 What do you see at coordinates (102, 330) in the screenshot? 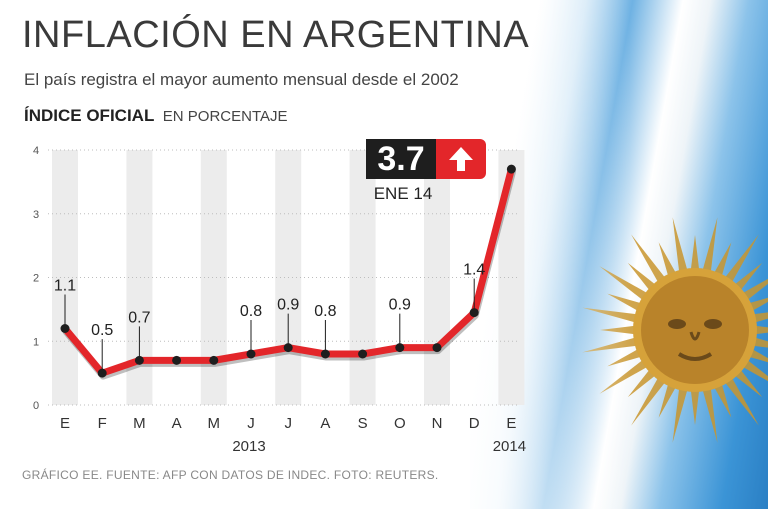
I see `data-label: 0.5` at bounding box center [102, 330].